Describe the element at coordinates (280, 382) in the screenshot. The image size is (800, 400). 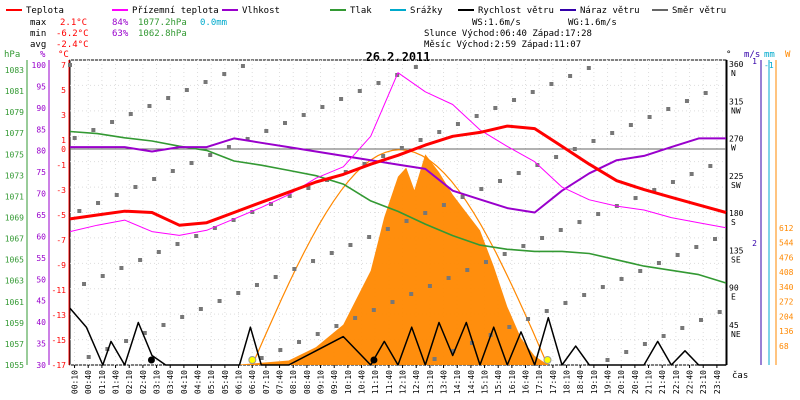
I see `time-tick-label: 07:40` at that location.